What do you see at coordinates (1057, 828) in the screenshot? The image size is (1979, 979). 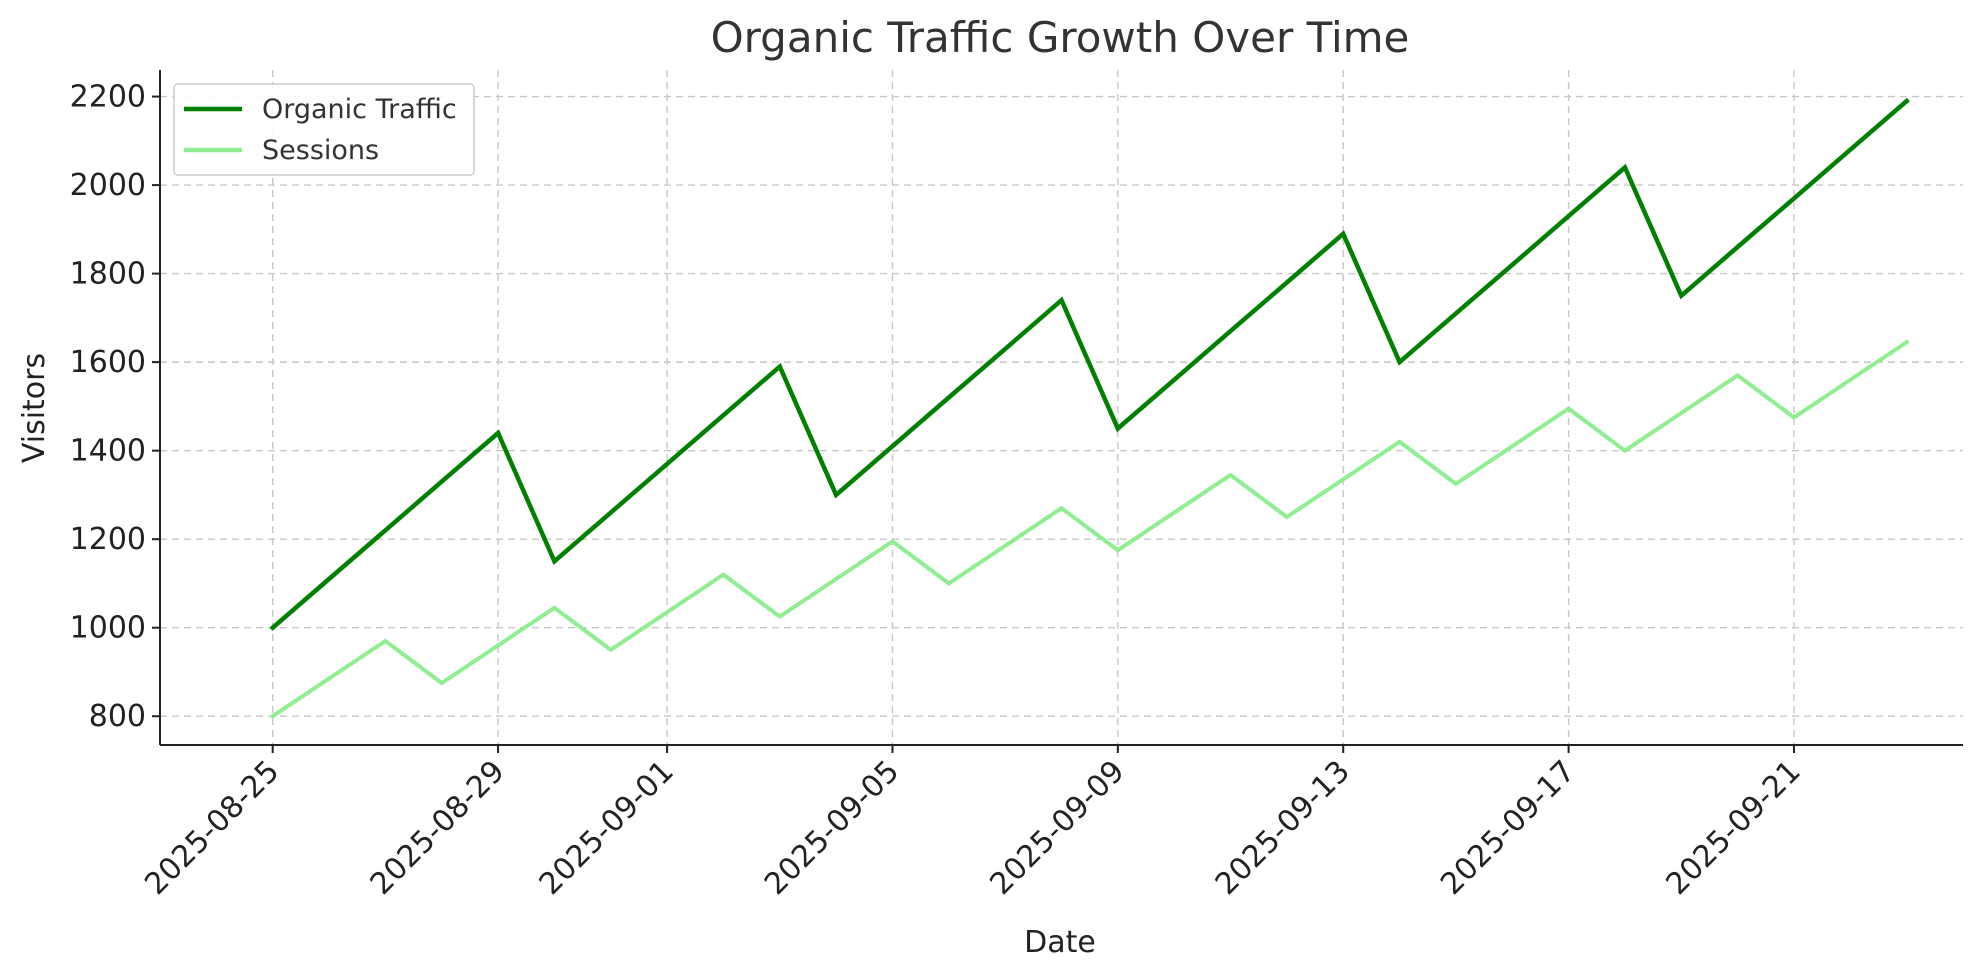 I see `x-tick-label: 2025-09-09` at bounding box center [1057, 828].